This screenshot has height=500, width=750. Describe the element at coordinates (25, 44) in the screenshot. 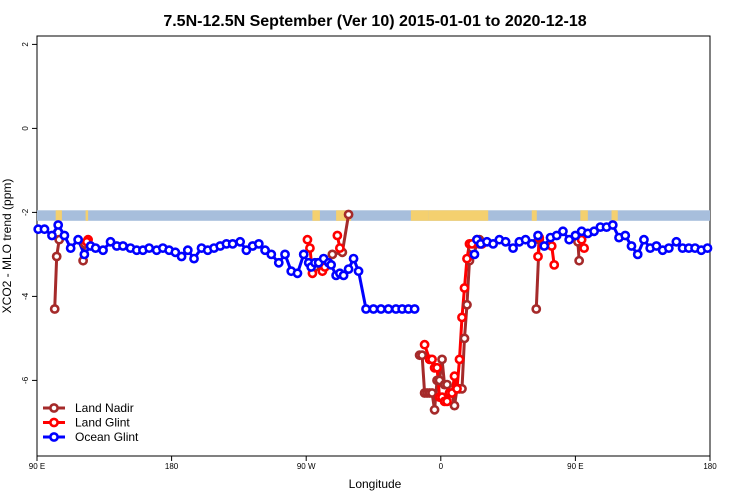

I see `y-tick-label: 2` at that location.